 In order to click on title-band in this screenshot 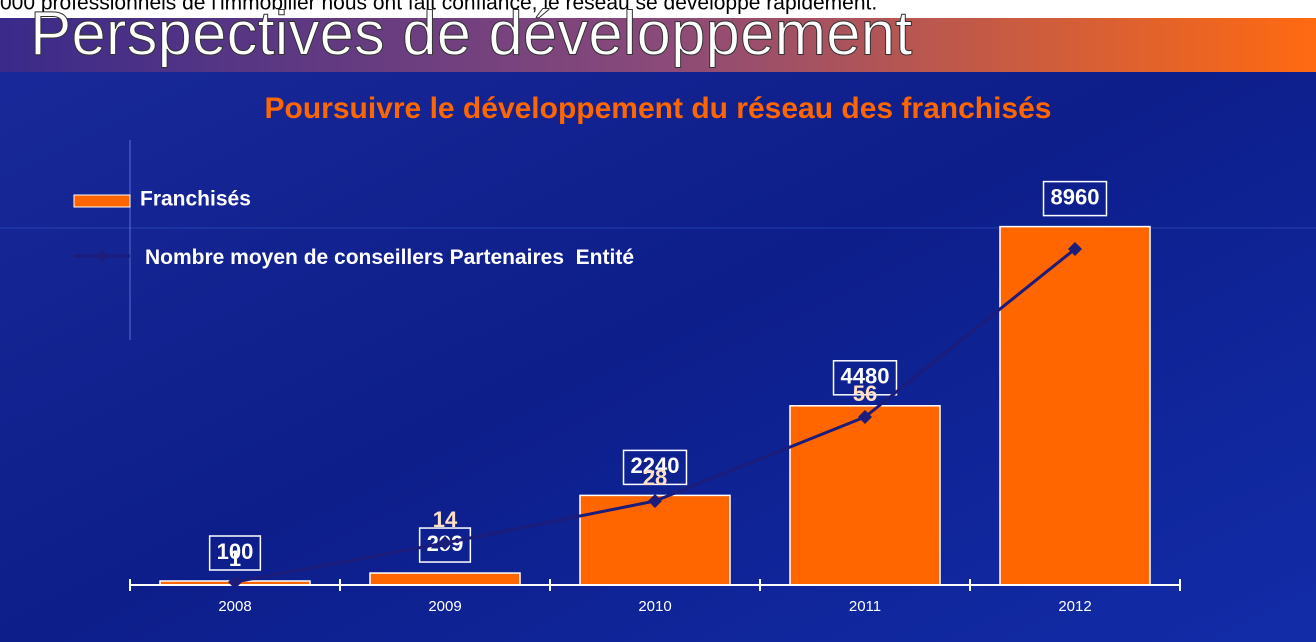, I will do `click(658, 45)`.